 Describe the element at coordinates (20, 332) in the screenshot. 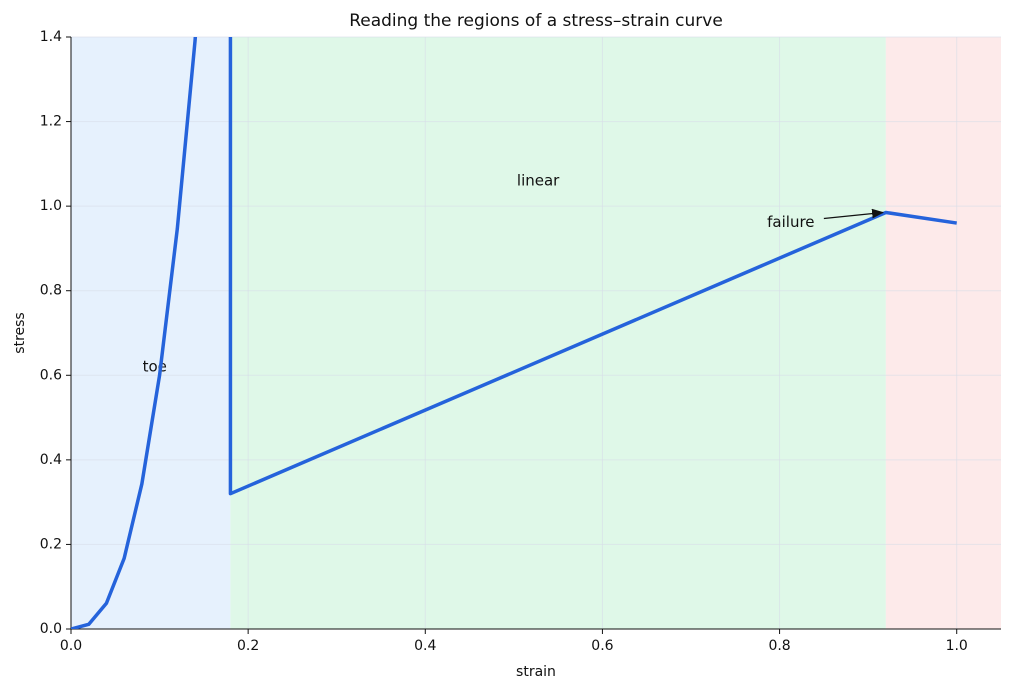

I see `y-axis-label: stress` at that location.